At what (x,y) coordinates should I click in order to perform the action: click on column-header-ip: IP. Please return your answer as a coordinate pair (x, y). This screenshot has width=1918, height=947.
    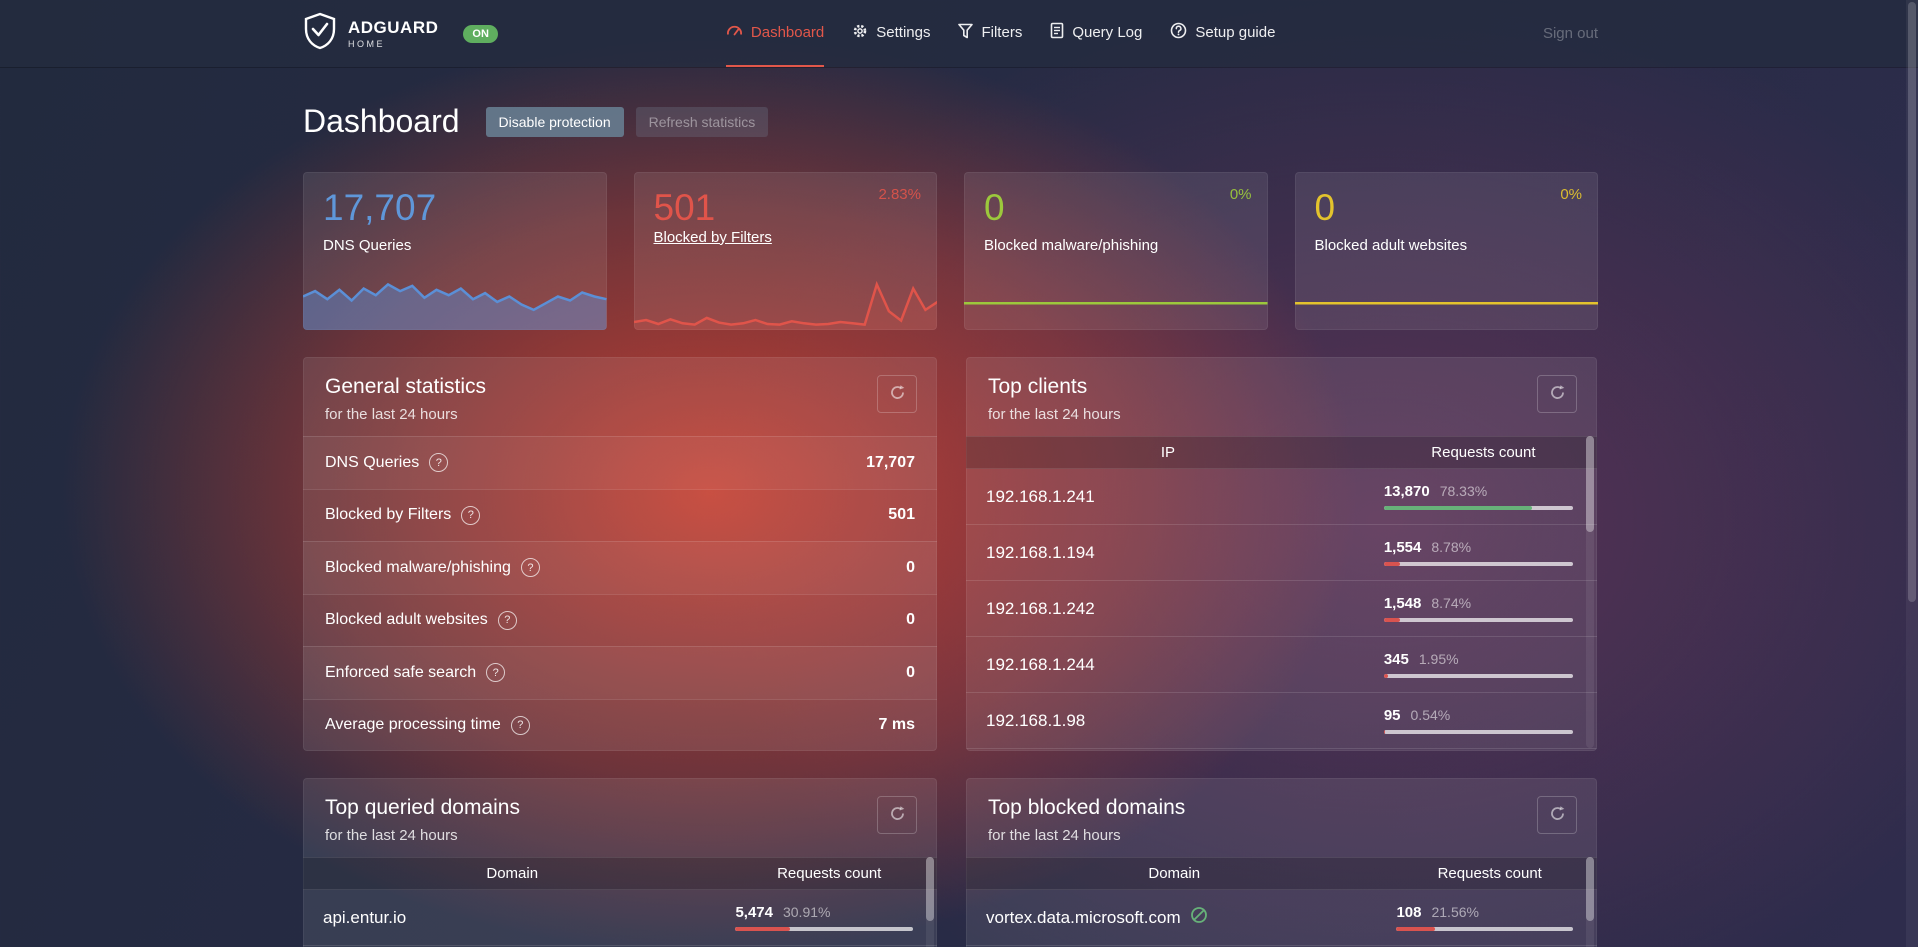
    Looking at the image, I should click on (1167, 452).